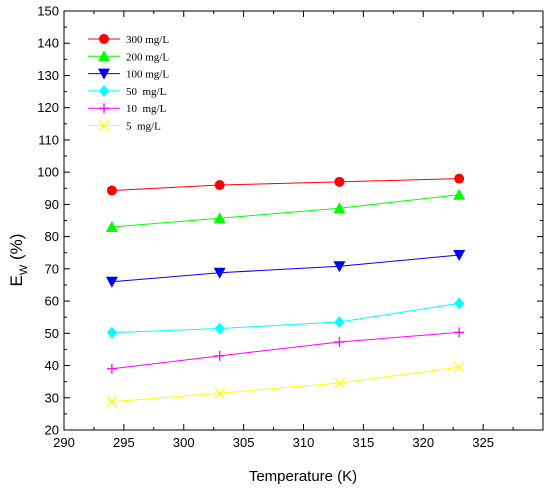 The image size is (550, 488). I want to click on legend-label: 300 mg/L, so click(147, 40).